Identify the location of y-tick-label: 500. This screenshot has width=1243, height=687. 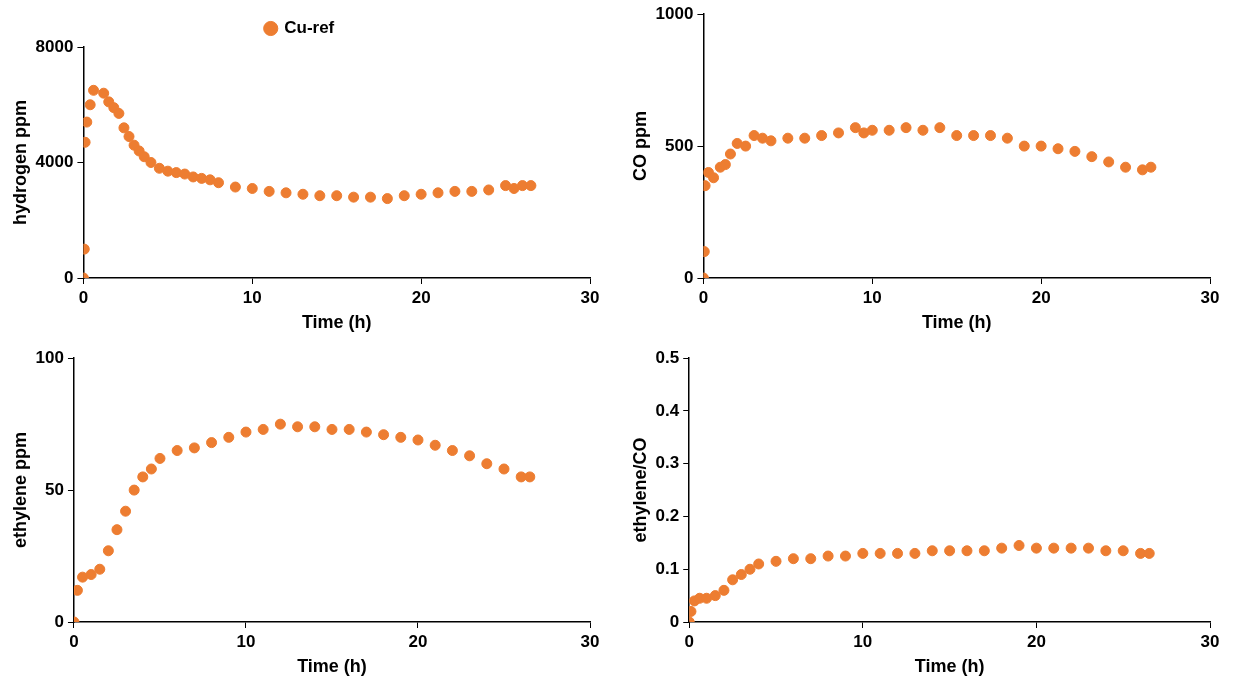
(679, 145).